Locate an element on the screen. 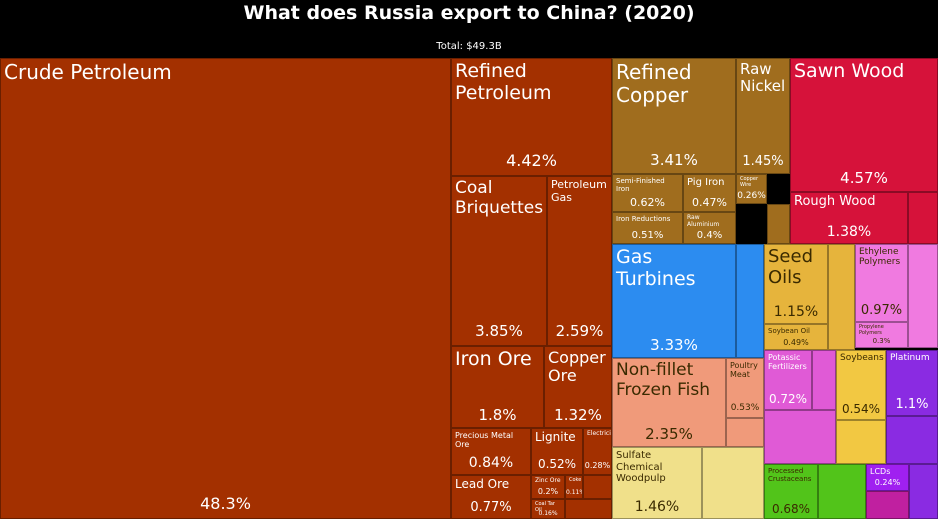 This screenshot has width=938, height=519. treemap-value: 0.53% is located at coordinates (745, 408).